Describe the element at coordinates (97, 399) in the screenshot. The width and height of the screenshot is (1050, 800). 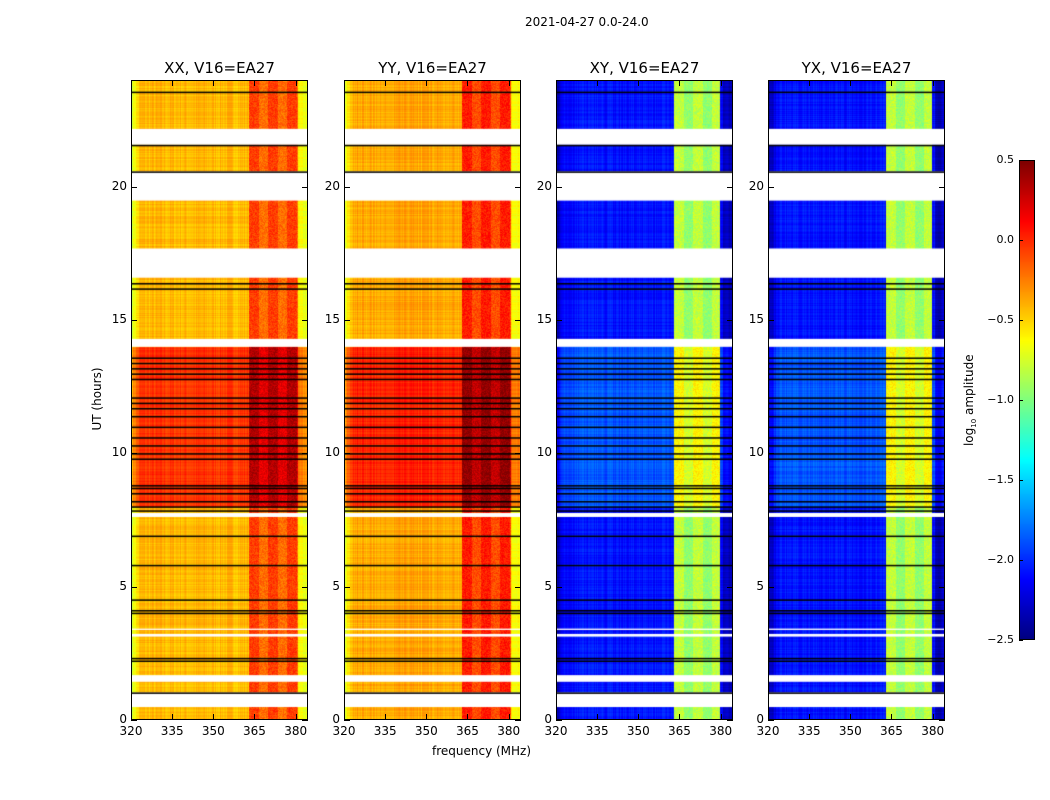
I see `y-axis-label: UT (hours)` at that location.